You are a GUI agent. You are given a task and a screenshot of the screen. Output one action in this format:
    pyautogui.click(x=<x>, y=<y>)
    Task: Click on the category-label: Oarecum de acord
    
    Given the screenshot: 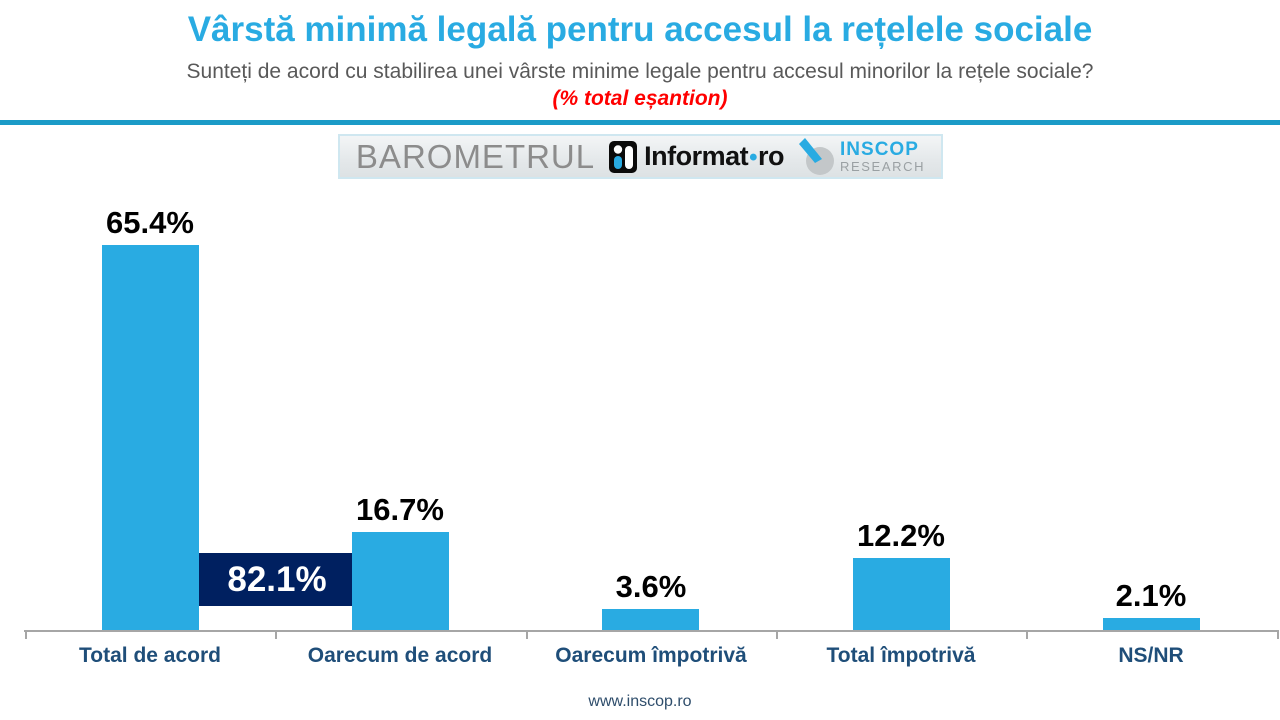 What is the action you would take?
    pyautogui.click(x=400, y=655)
    